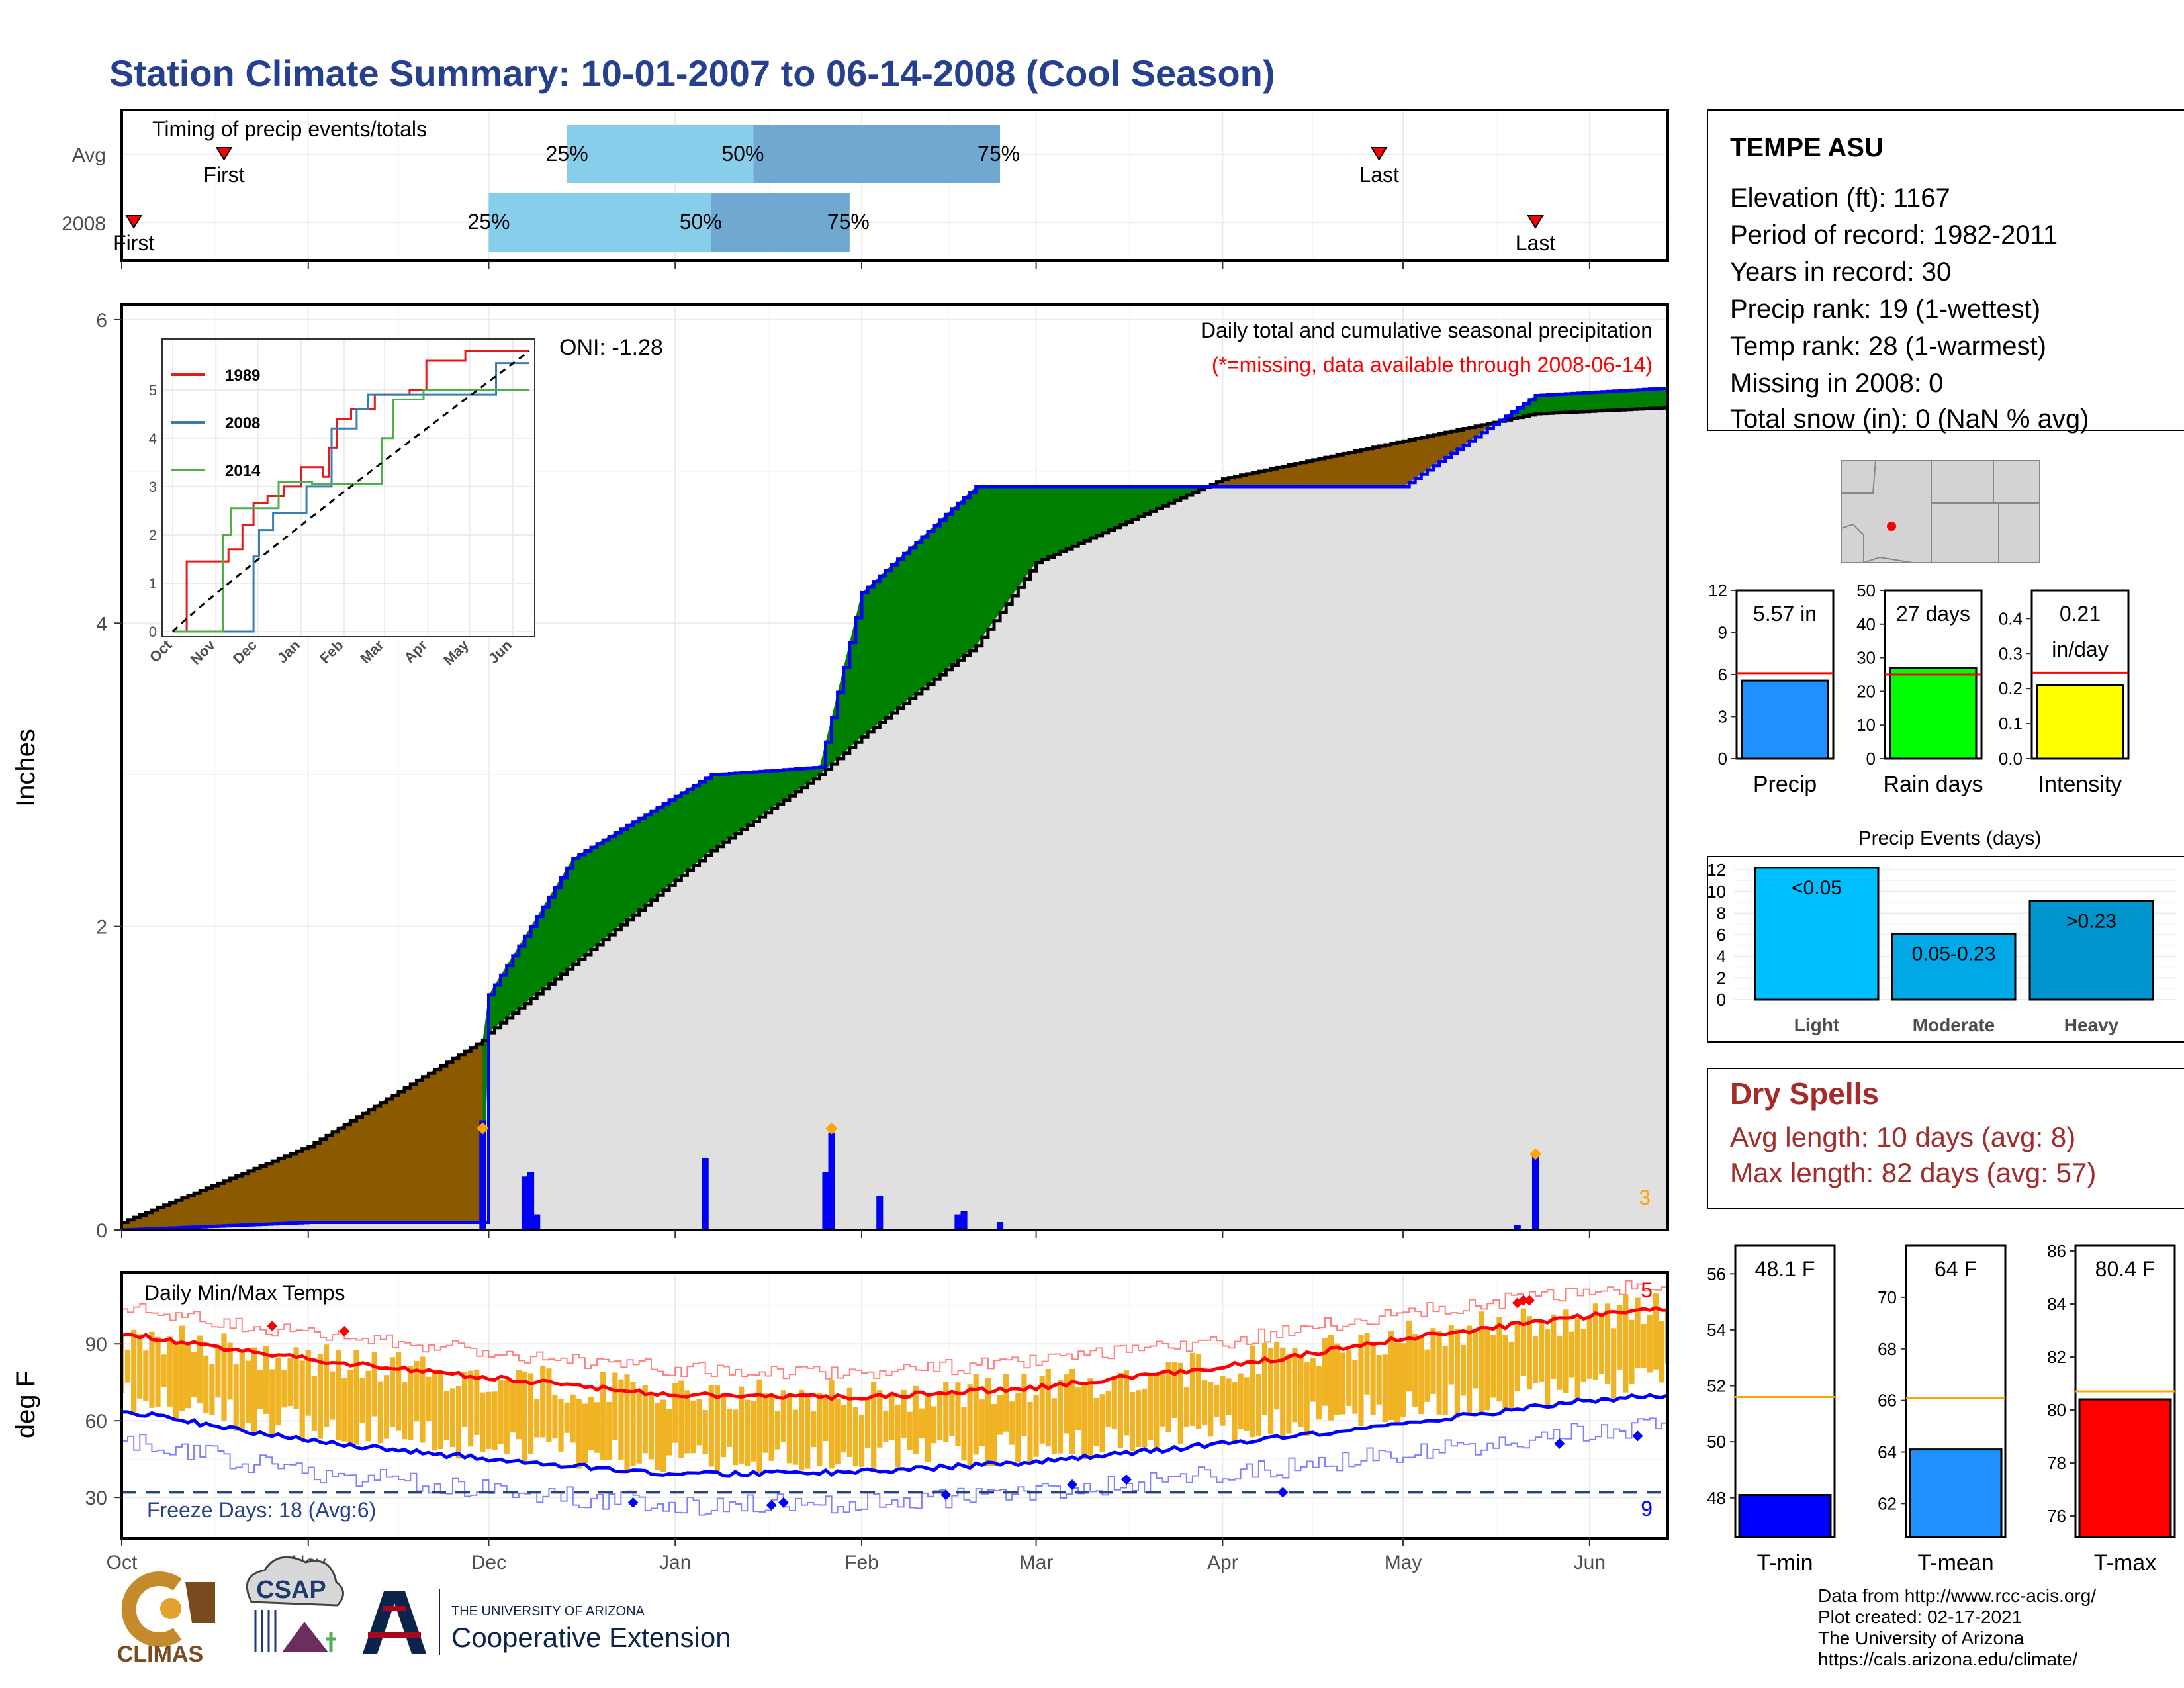  What do you see at coordinates (2056, 1463) in the screenshot?
I see `temp-bar-y-tick: 78` at bounding box center [2056, 1463].